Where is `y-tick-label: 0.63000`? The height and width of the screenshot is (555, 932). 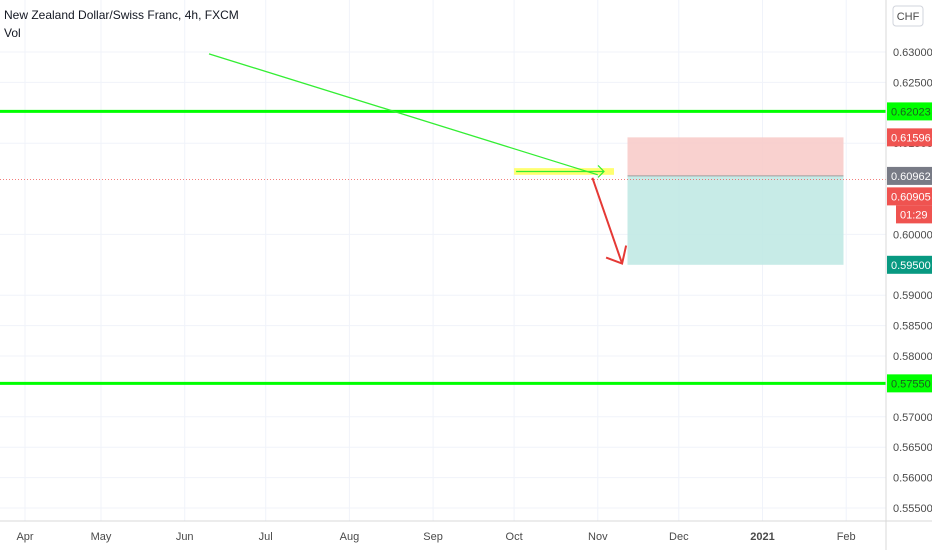 y-tick-label: 0.63000 is located at coordinates (912, 53).